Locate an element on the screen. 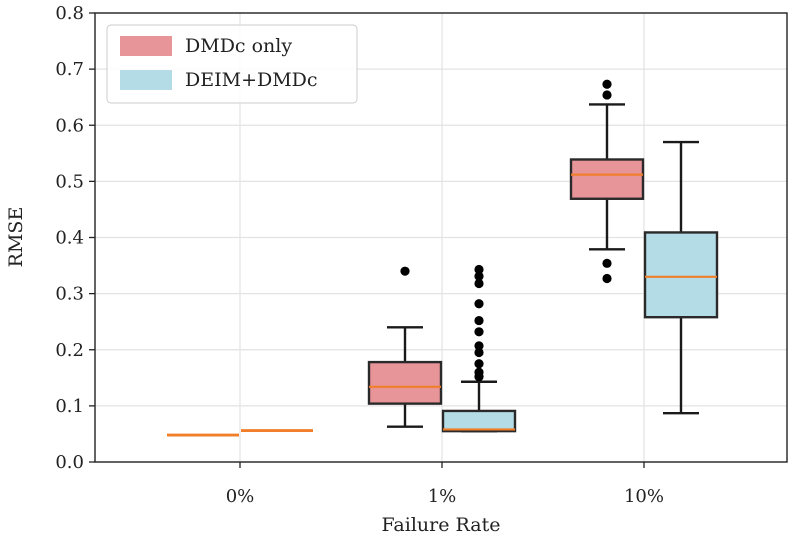 This screenshot has height=541, width=800. y-tick-label: 0.0 is located at coordinates (69, 462).